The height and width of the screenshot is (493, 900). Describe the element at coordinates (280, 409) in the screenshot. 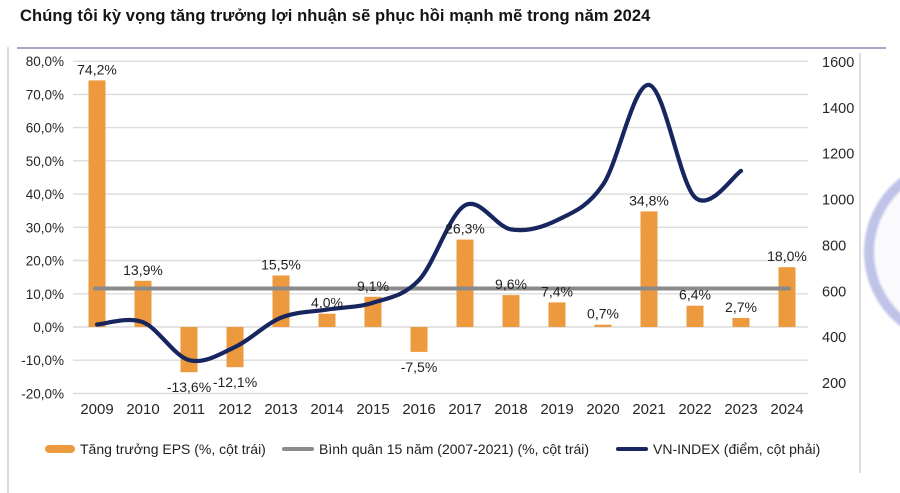

I see `x-axis-label-2013: 2013` at that location.